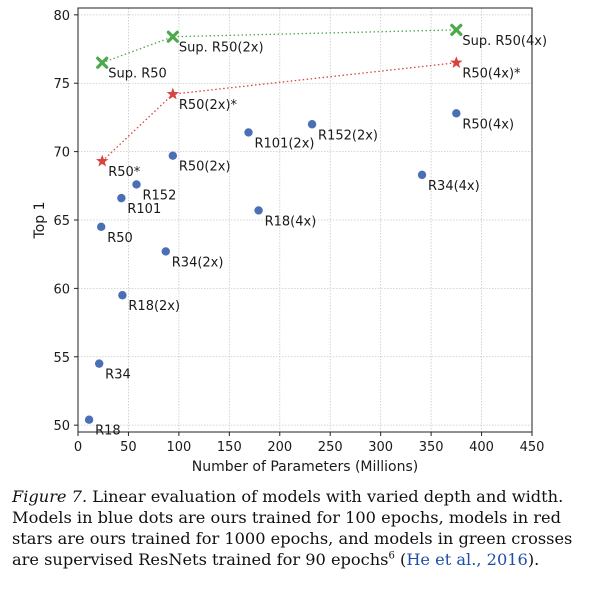 Image resolution: width=597 pixels, height=596 pixels. Describe the element at coordinates (467, 559) in the screenshot. I see `citation-link: He et al., 2016` at that location.